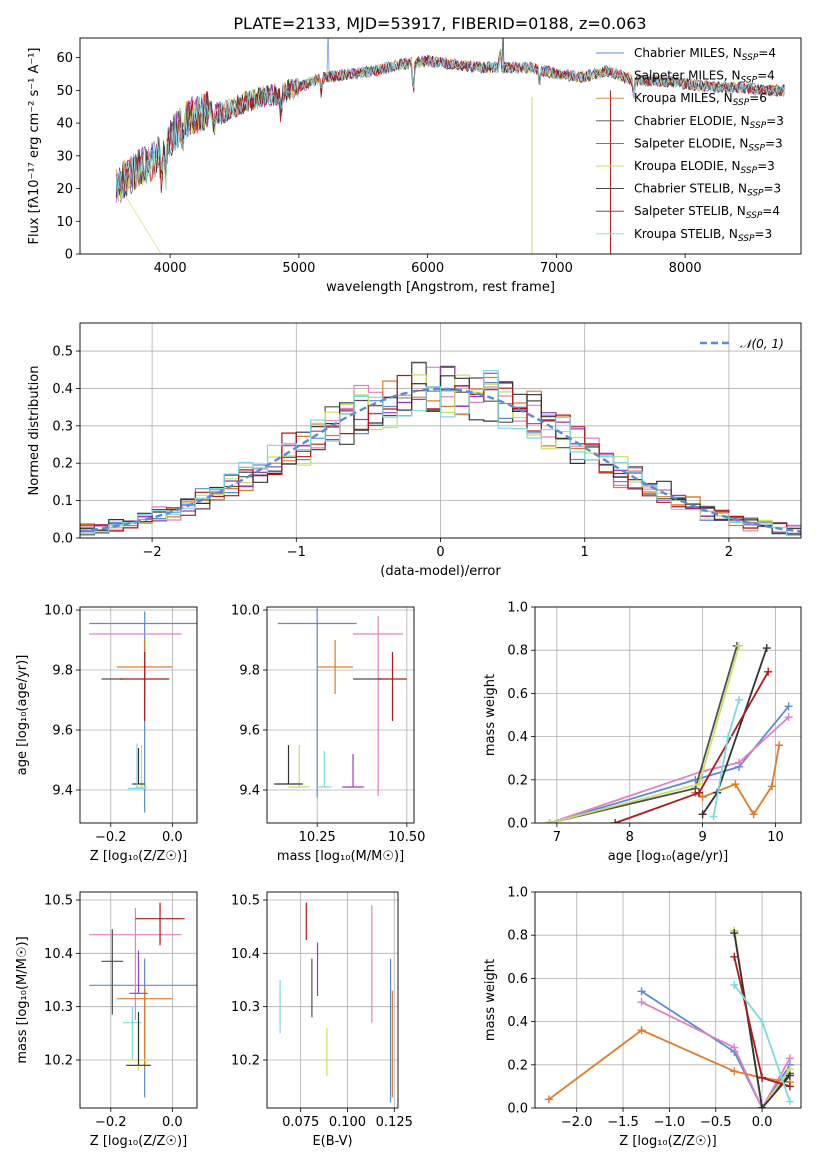  I want to click on legend-entry: Kroupa MILES, NSSP=6, so click(700, 99).